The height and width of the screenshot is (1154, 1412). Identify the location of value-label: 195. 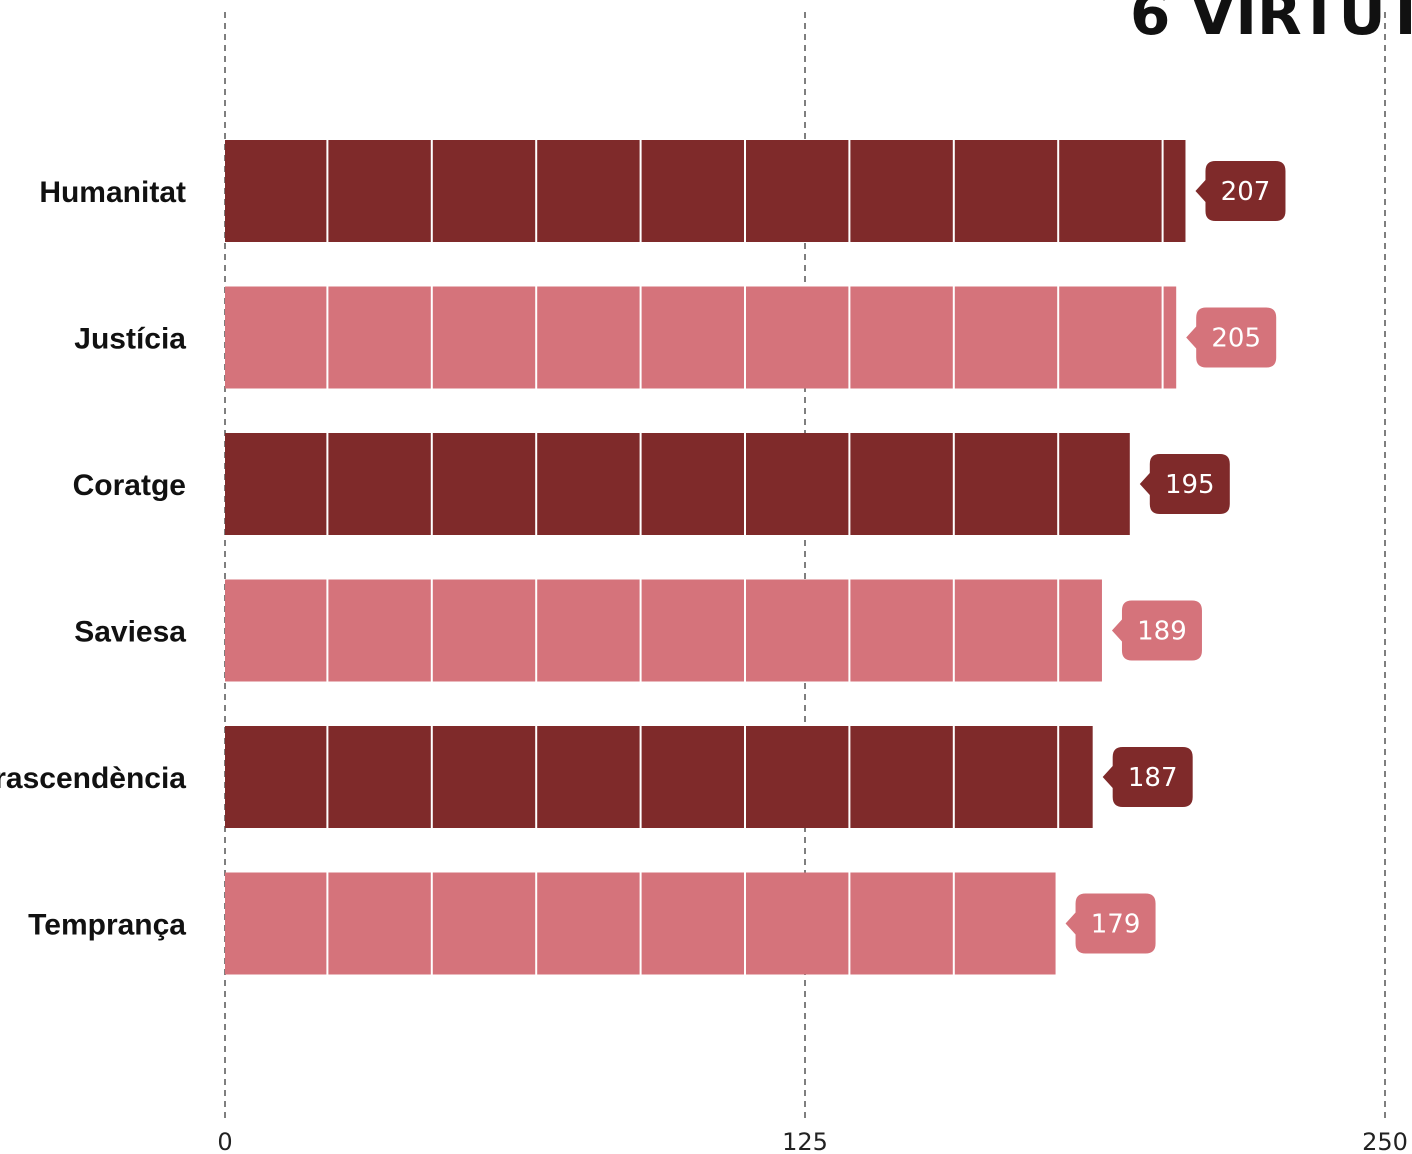
(1190, 485).